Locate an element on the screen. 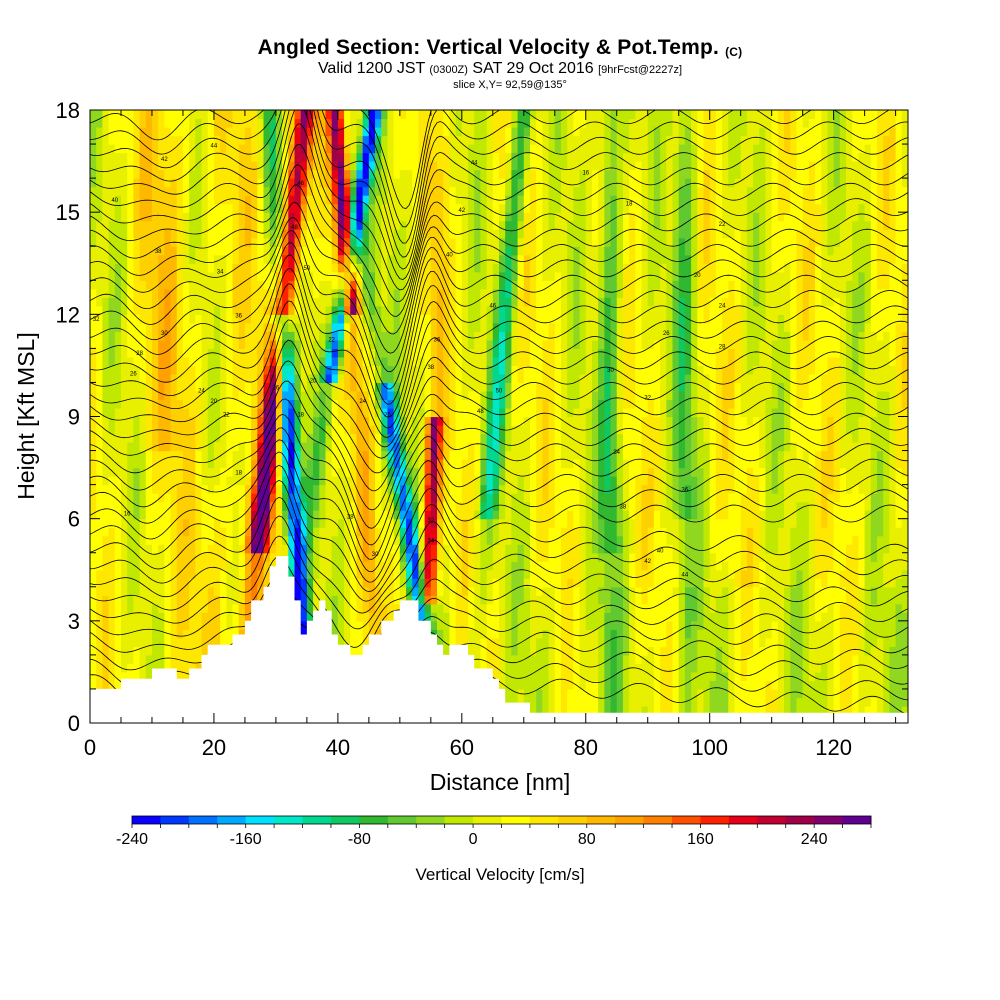 This screenshot has width=1000, height=1000. valid-time-utc: (0300Z) is located at coordinates (448, 70).